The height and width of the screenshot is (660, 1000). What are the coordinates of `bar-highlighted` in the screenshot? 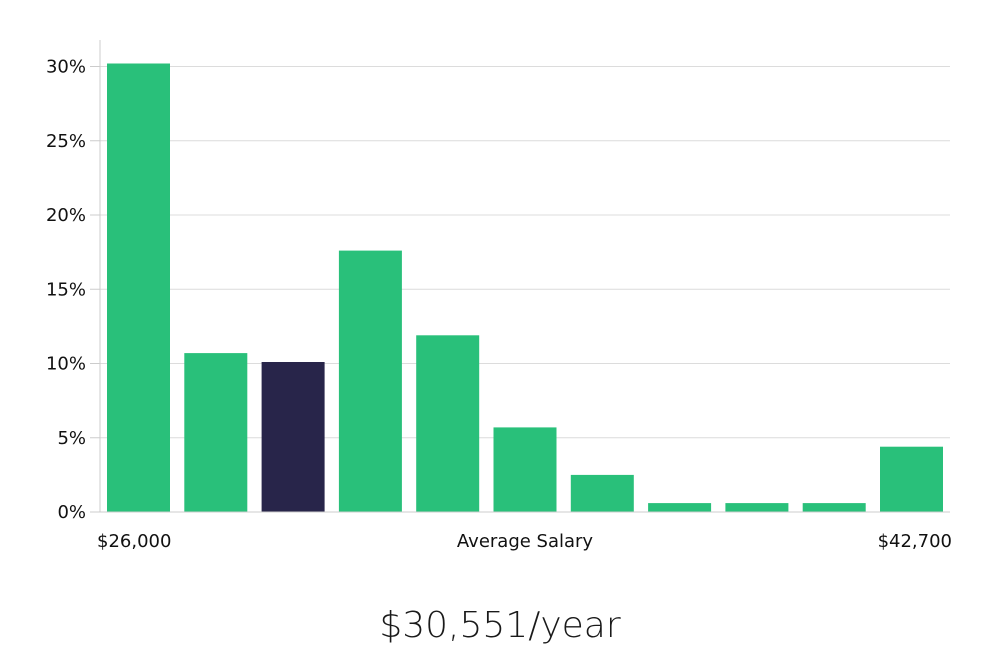 It's located at (293, 437).